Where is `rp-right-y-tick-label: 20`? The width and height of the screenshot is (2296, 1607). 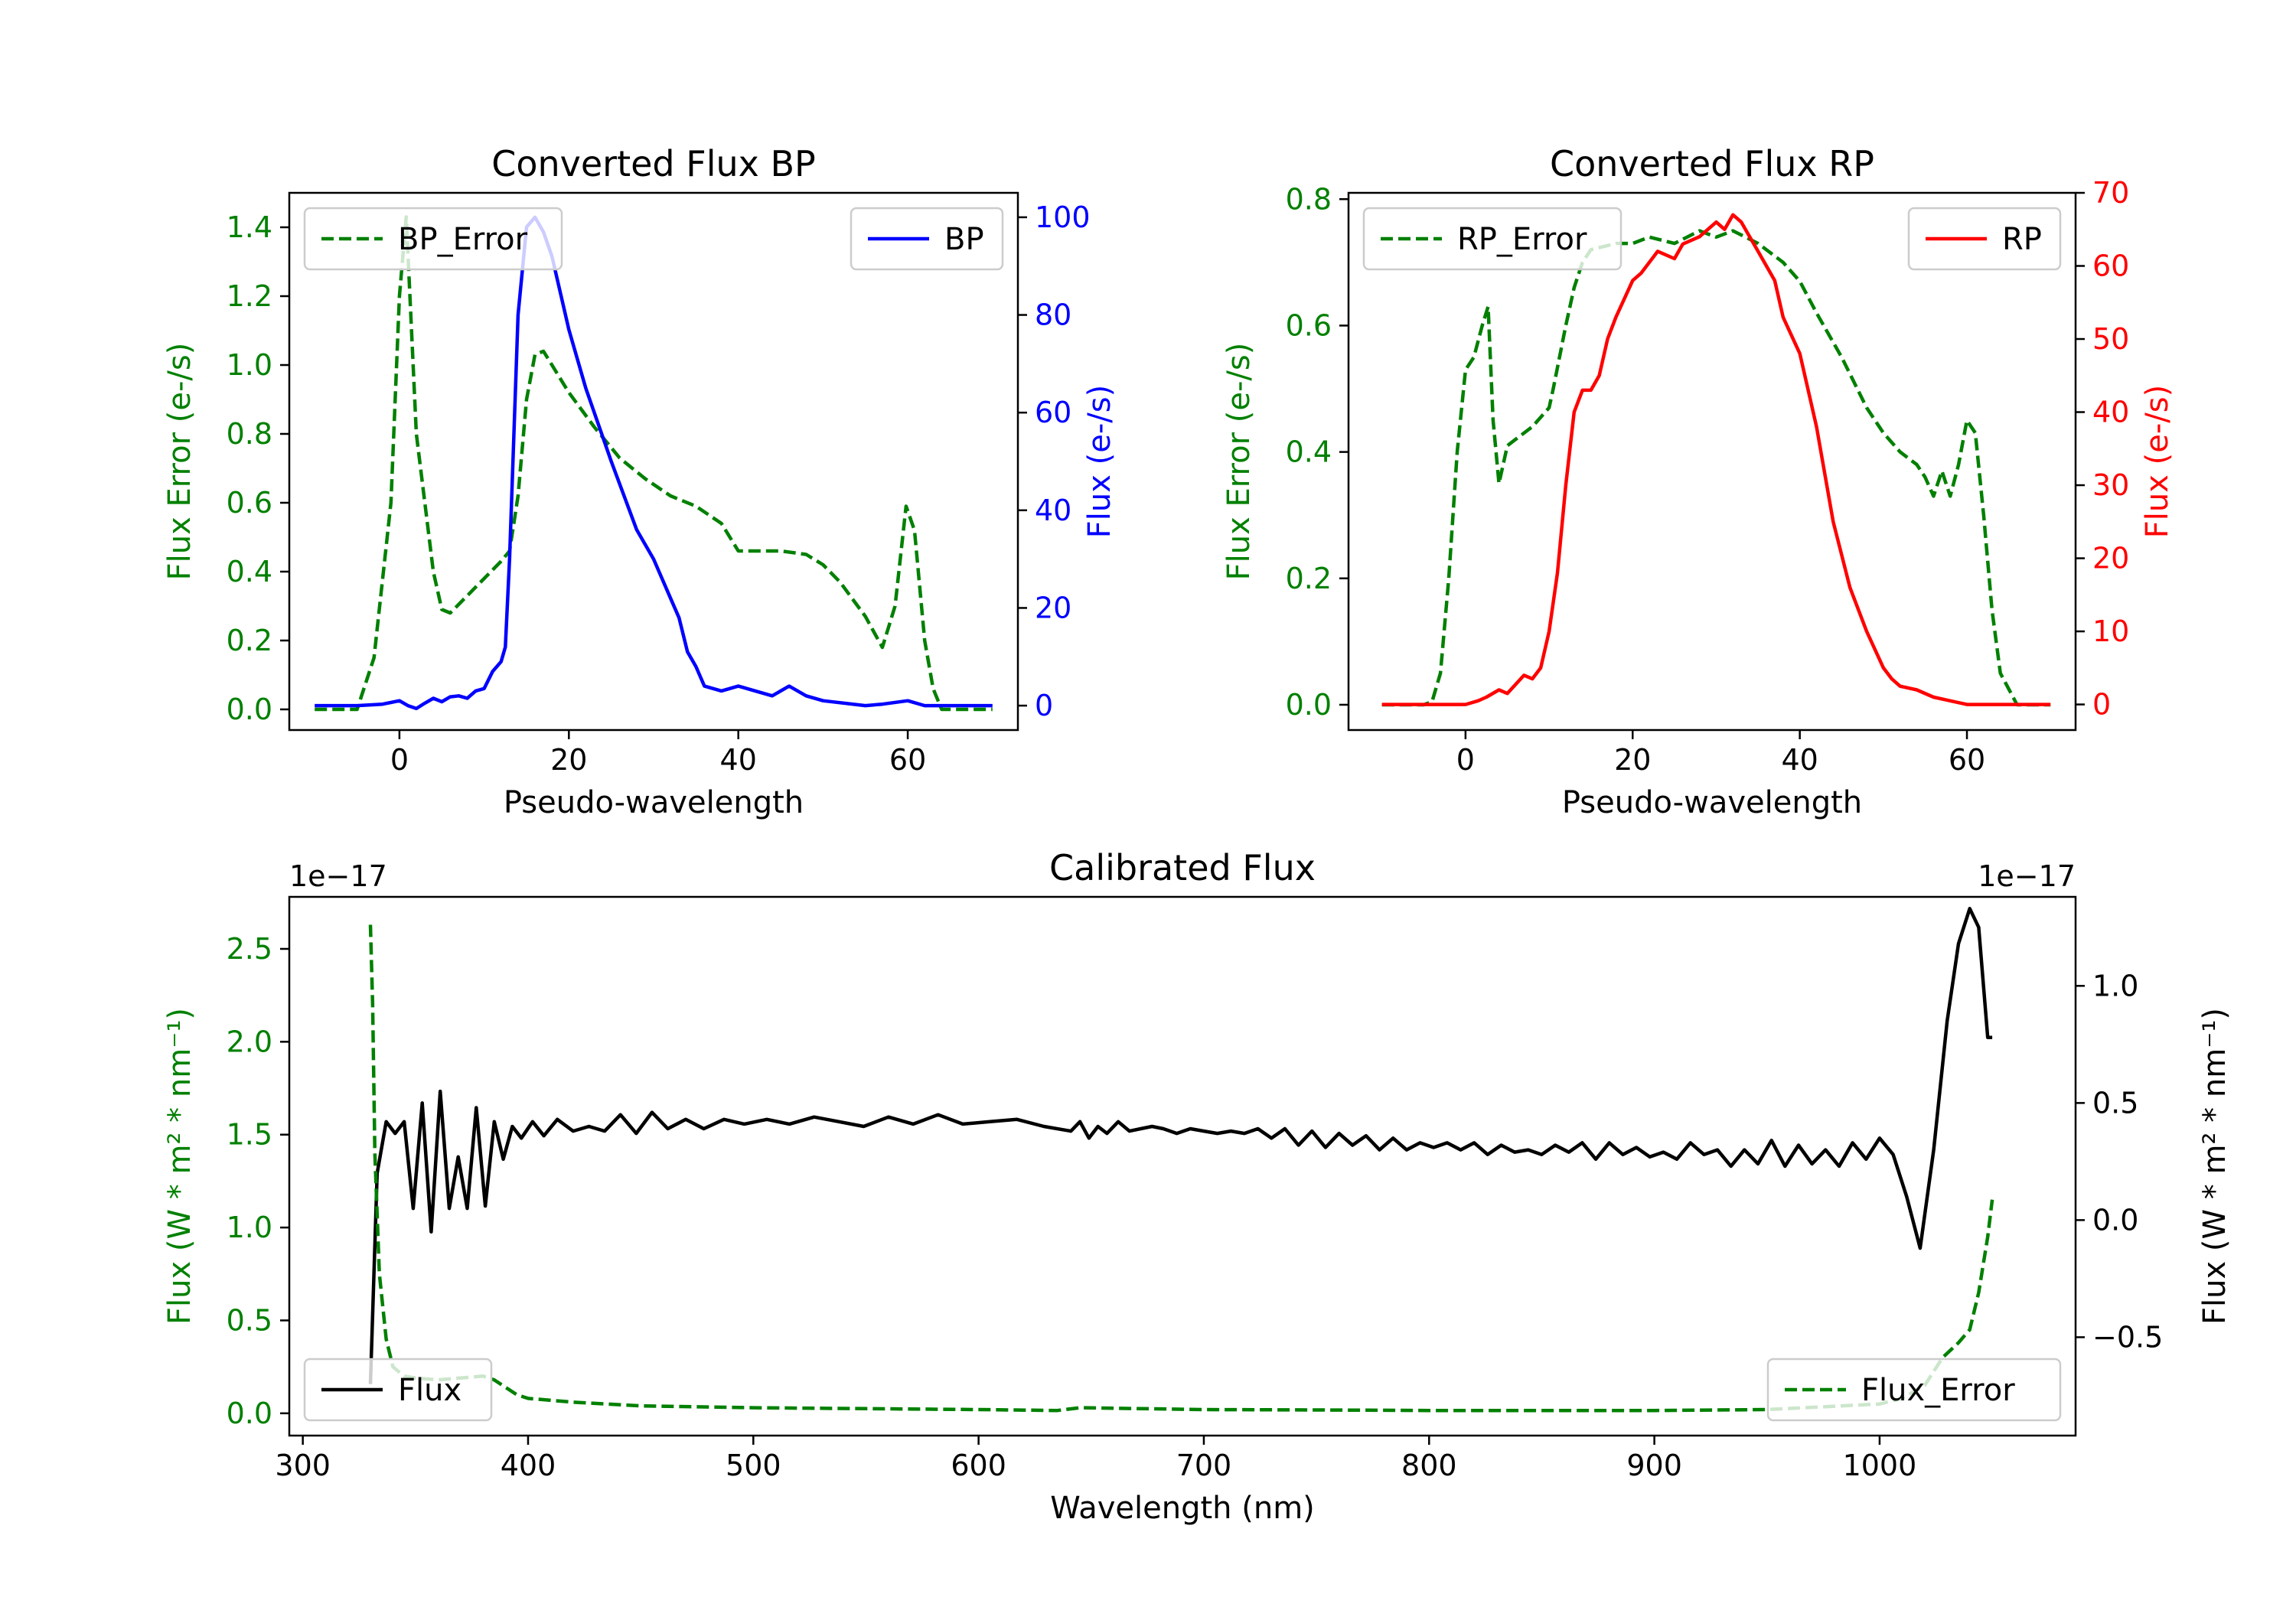 rp-right-y-tick-label: 20 is located at coordinates (2110, 558).